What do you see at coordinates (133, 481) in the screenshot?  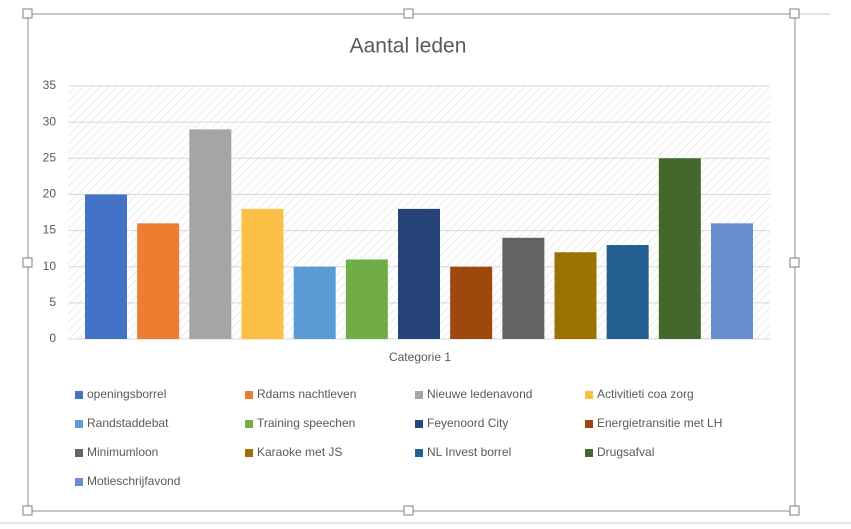 I see `legend-label: Motieschrijfavond` at bounding box center [133, 481].